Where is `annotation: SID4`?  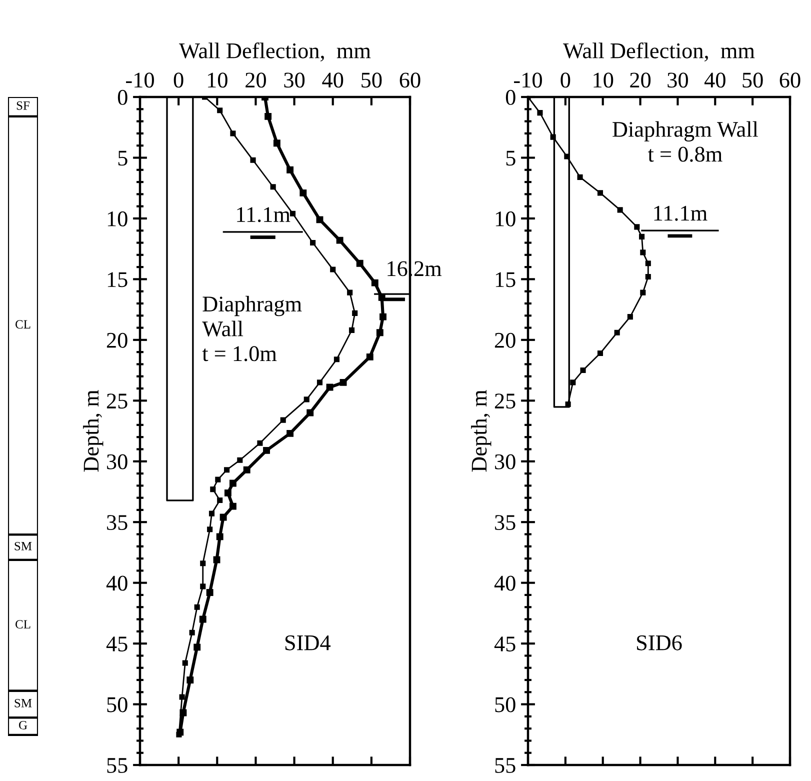 annotation: SID4 is located at coordinates (308, 642).